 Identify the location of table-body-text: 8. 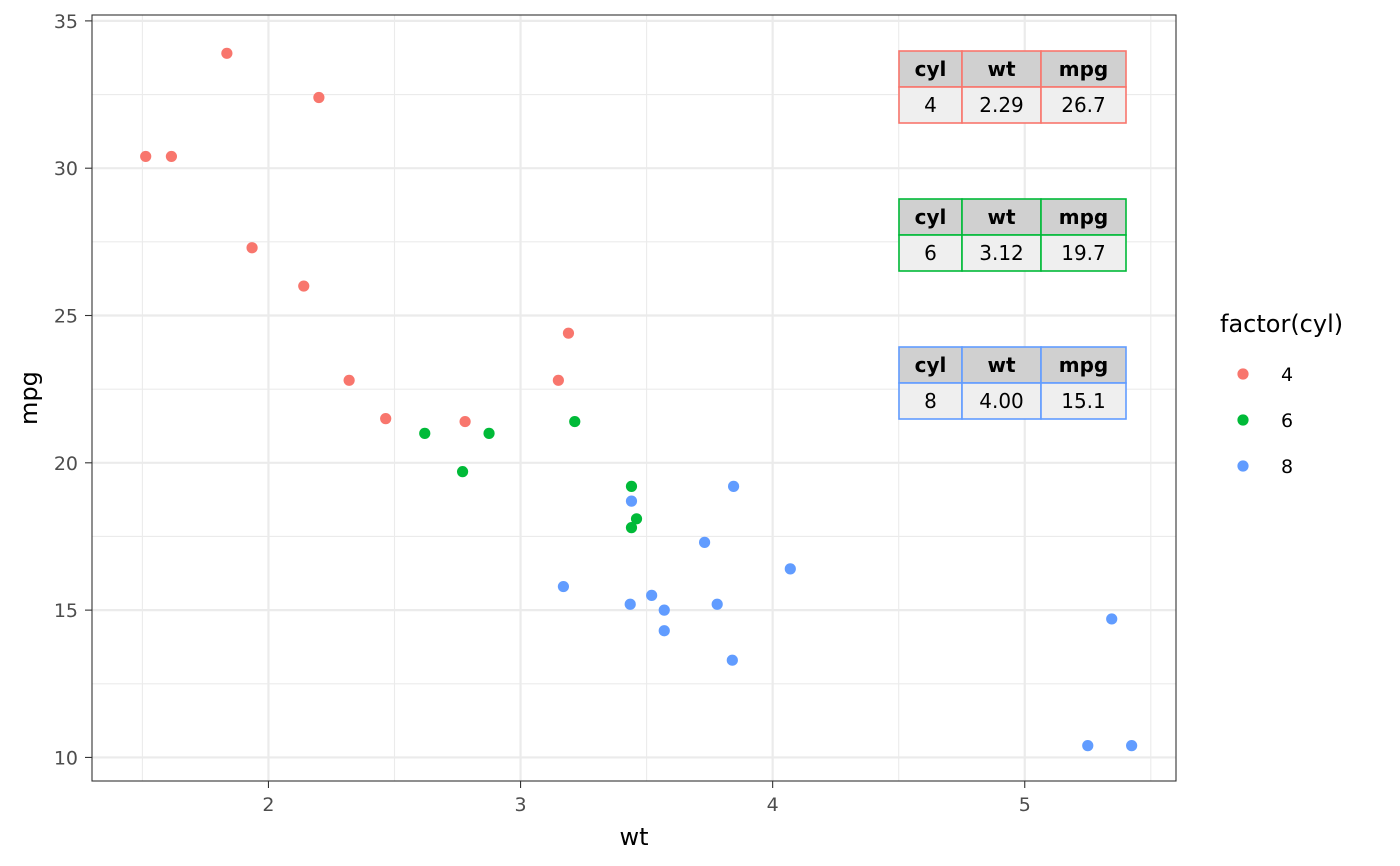
(930, 401).